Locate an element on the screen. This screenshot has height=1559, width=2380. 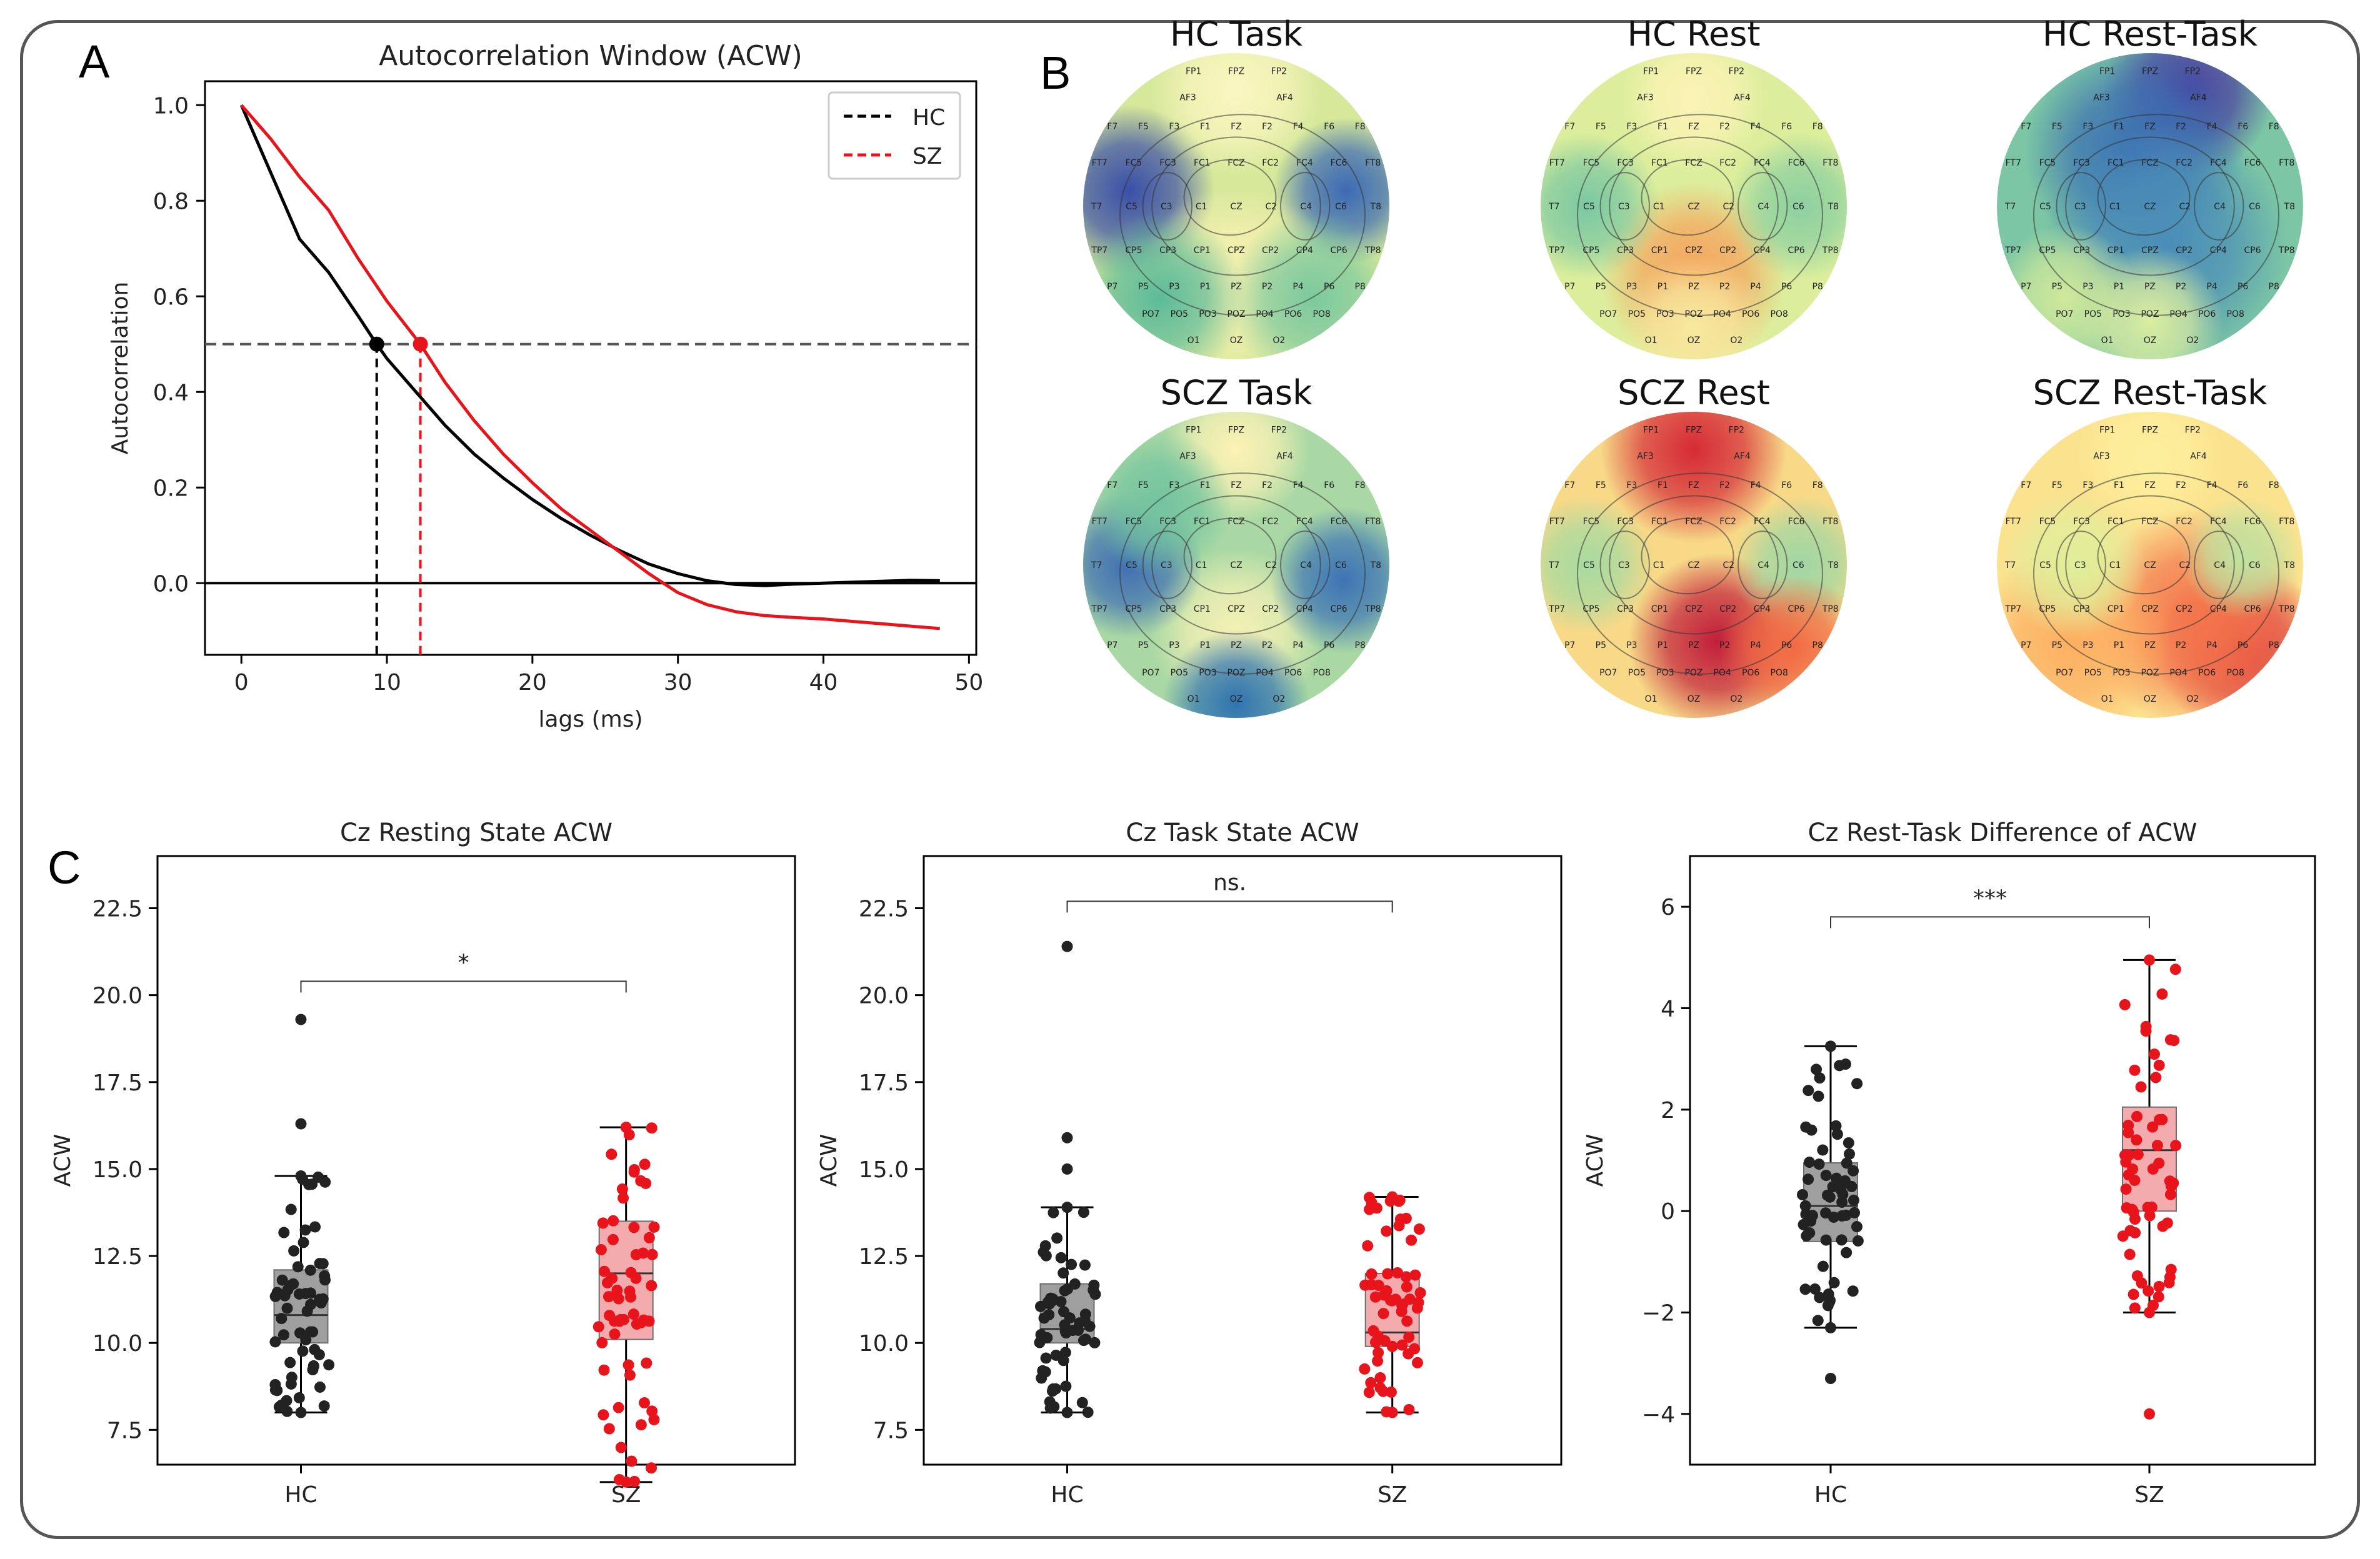
electrode-label: F4 is located at coordinates (1298, 486).